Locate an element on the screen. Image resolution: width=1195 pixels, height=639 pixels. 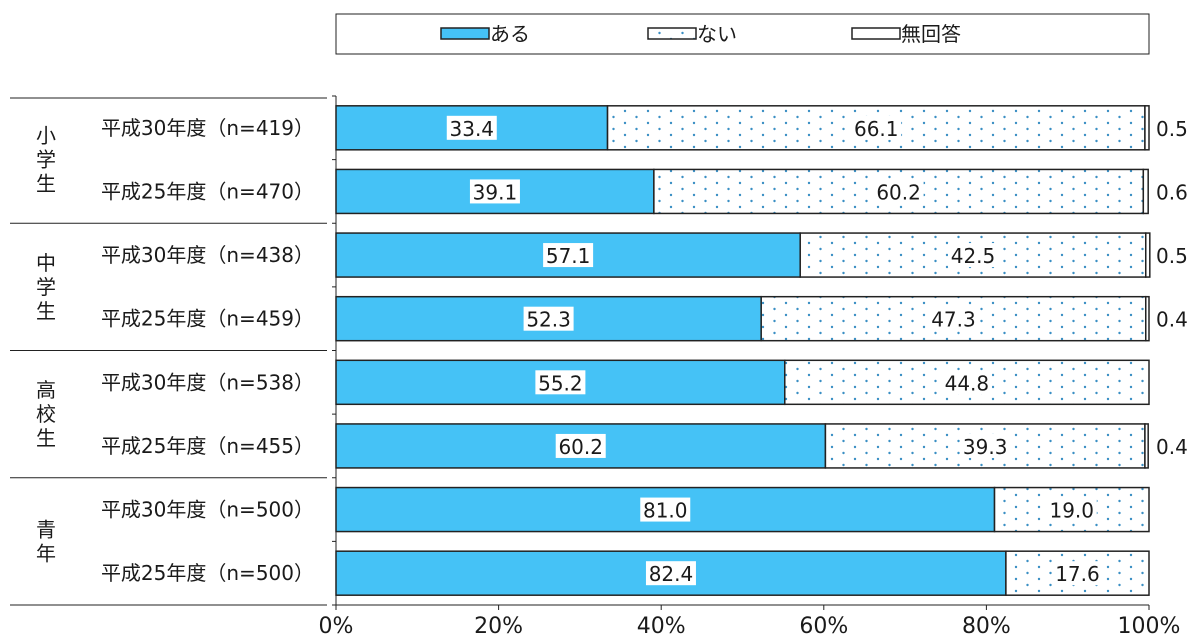
legend-label-0: ある is located at coordinates (510, 34).